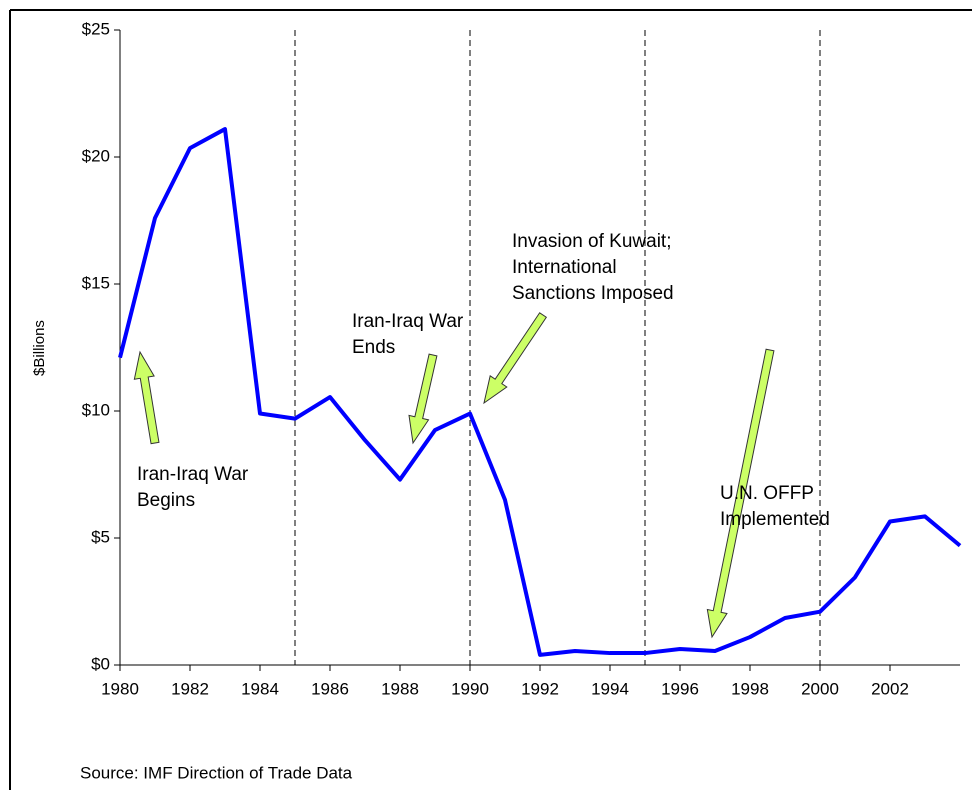  Describe the element at coordinates (775, 519) in the screenshot. I see `annotation-text: Implemented` at that location.